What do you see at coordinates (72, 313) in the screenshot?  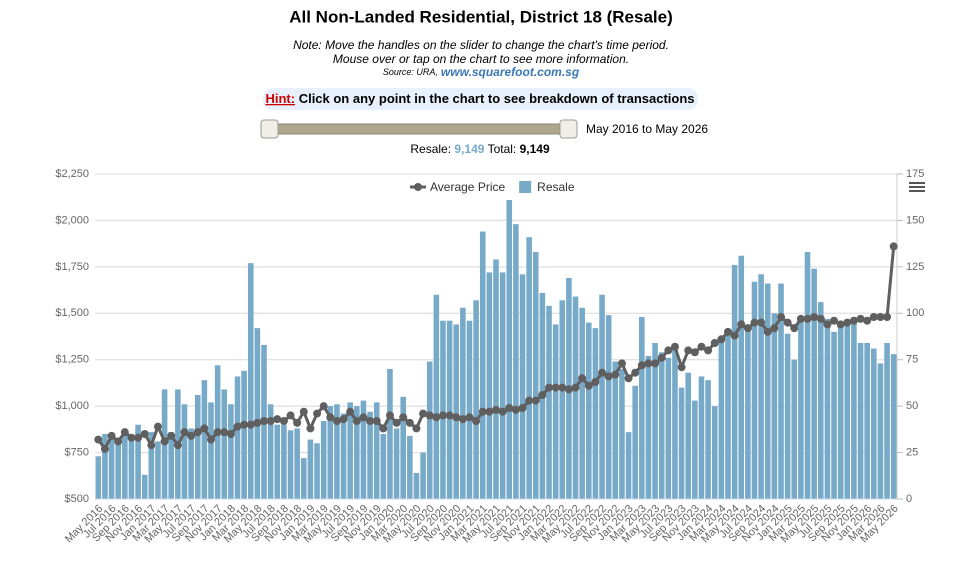 I see `y-tick-label: $1,500` at bounding box center [72, 313].